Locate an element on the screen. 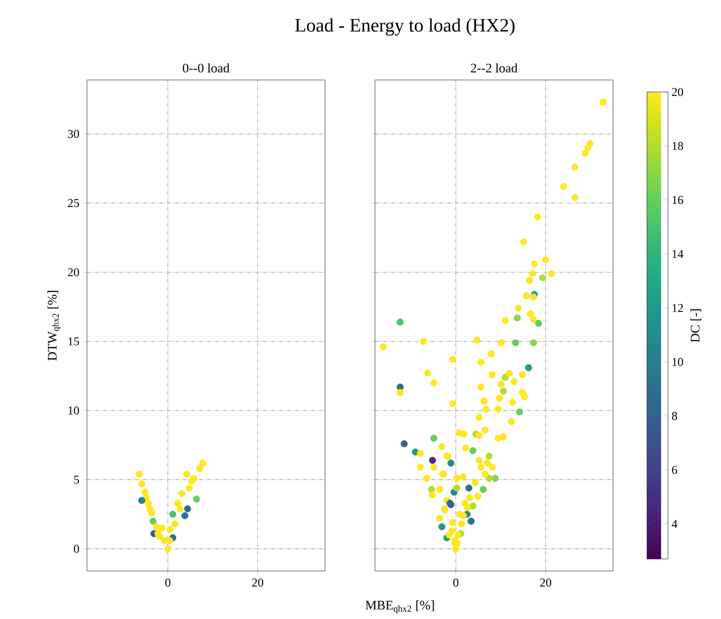 This screenshot has width=721, height=619. x-axis-title: MBE$_{qhx2}$ [%] is located at coordinates (400, 607).